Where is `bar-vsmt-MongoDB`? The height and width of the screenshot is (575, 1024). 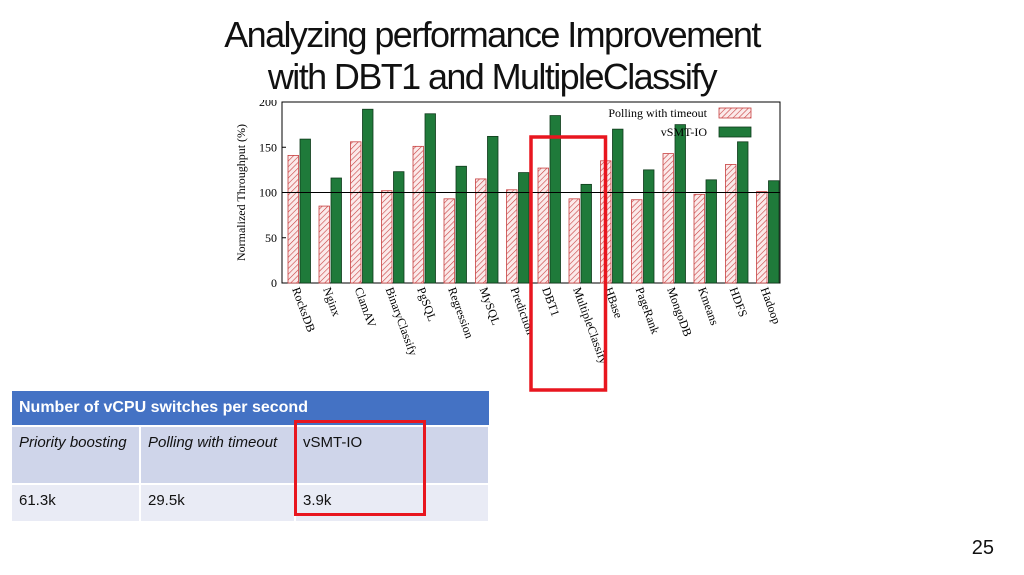
bar-vsmt-MongoDB is located at coordinates (680, 204).